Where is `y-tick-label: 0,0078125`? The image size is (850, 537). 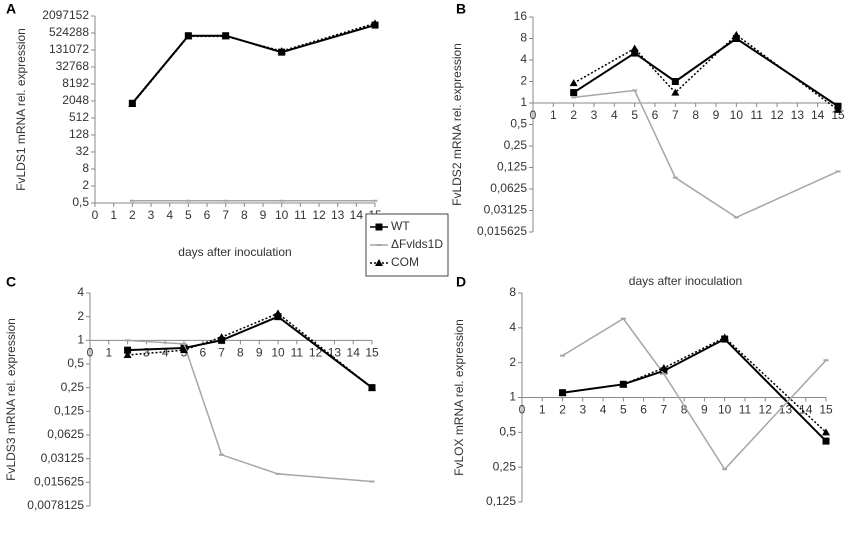
y-tick-label: 0,0078125 is located at coordinates (55, 505).